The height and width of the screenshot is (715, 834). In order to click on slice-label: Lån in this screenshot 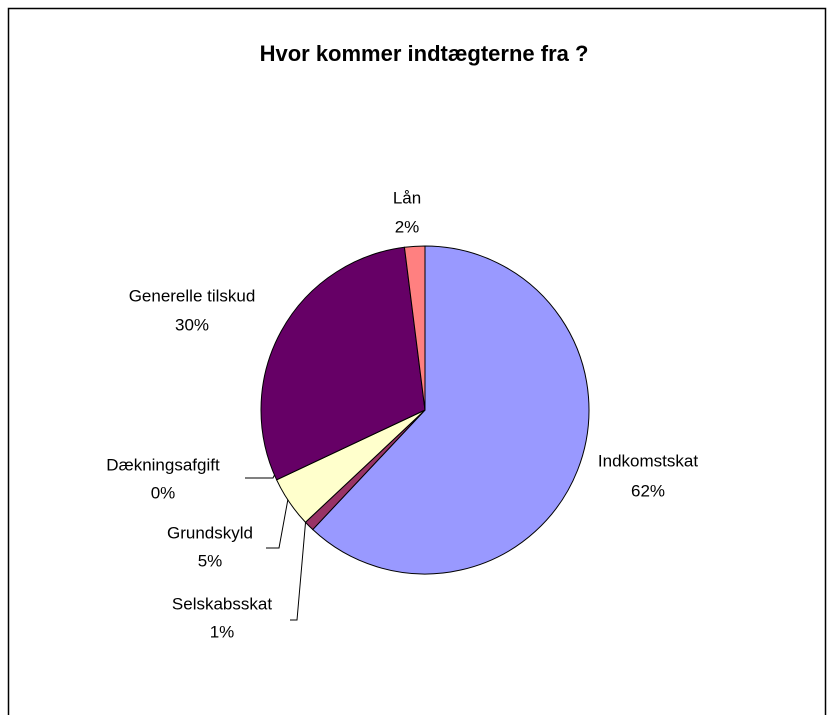, I will do `click(407, 197)`.